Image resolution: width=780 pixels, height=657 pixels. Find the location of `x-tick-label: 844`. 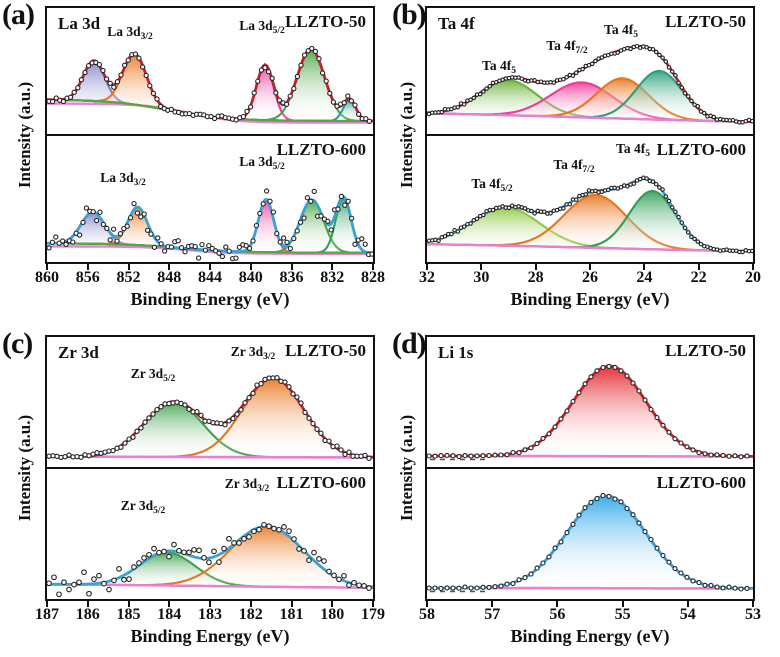

x-tick-label: 844 is located at coordinates (210, 277).